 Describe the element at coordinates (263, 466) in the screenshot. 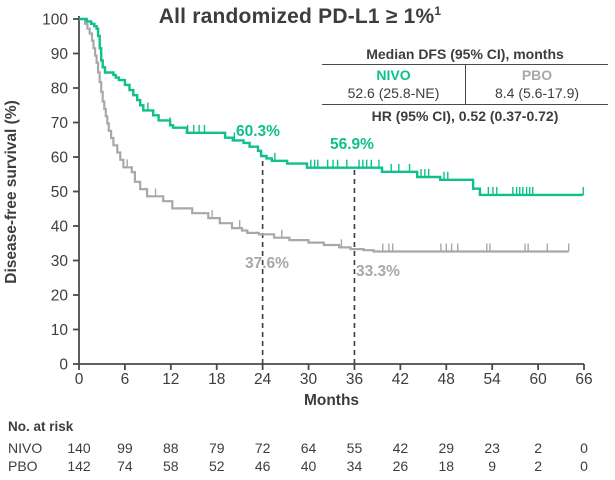

I see `at-risk-count-pbo-24mo: 46` at that location.